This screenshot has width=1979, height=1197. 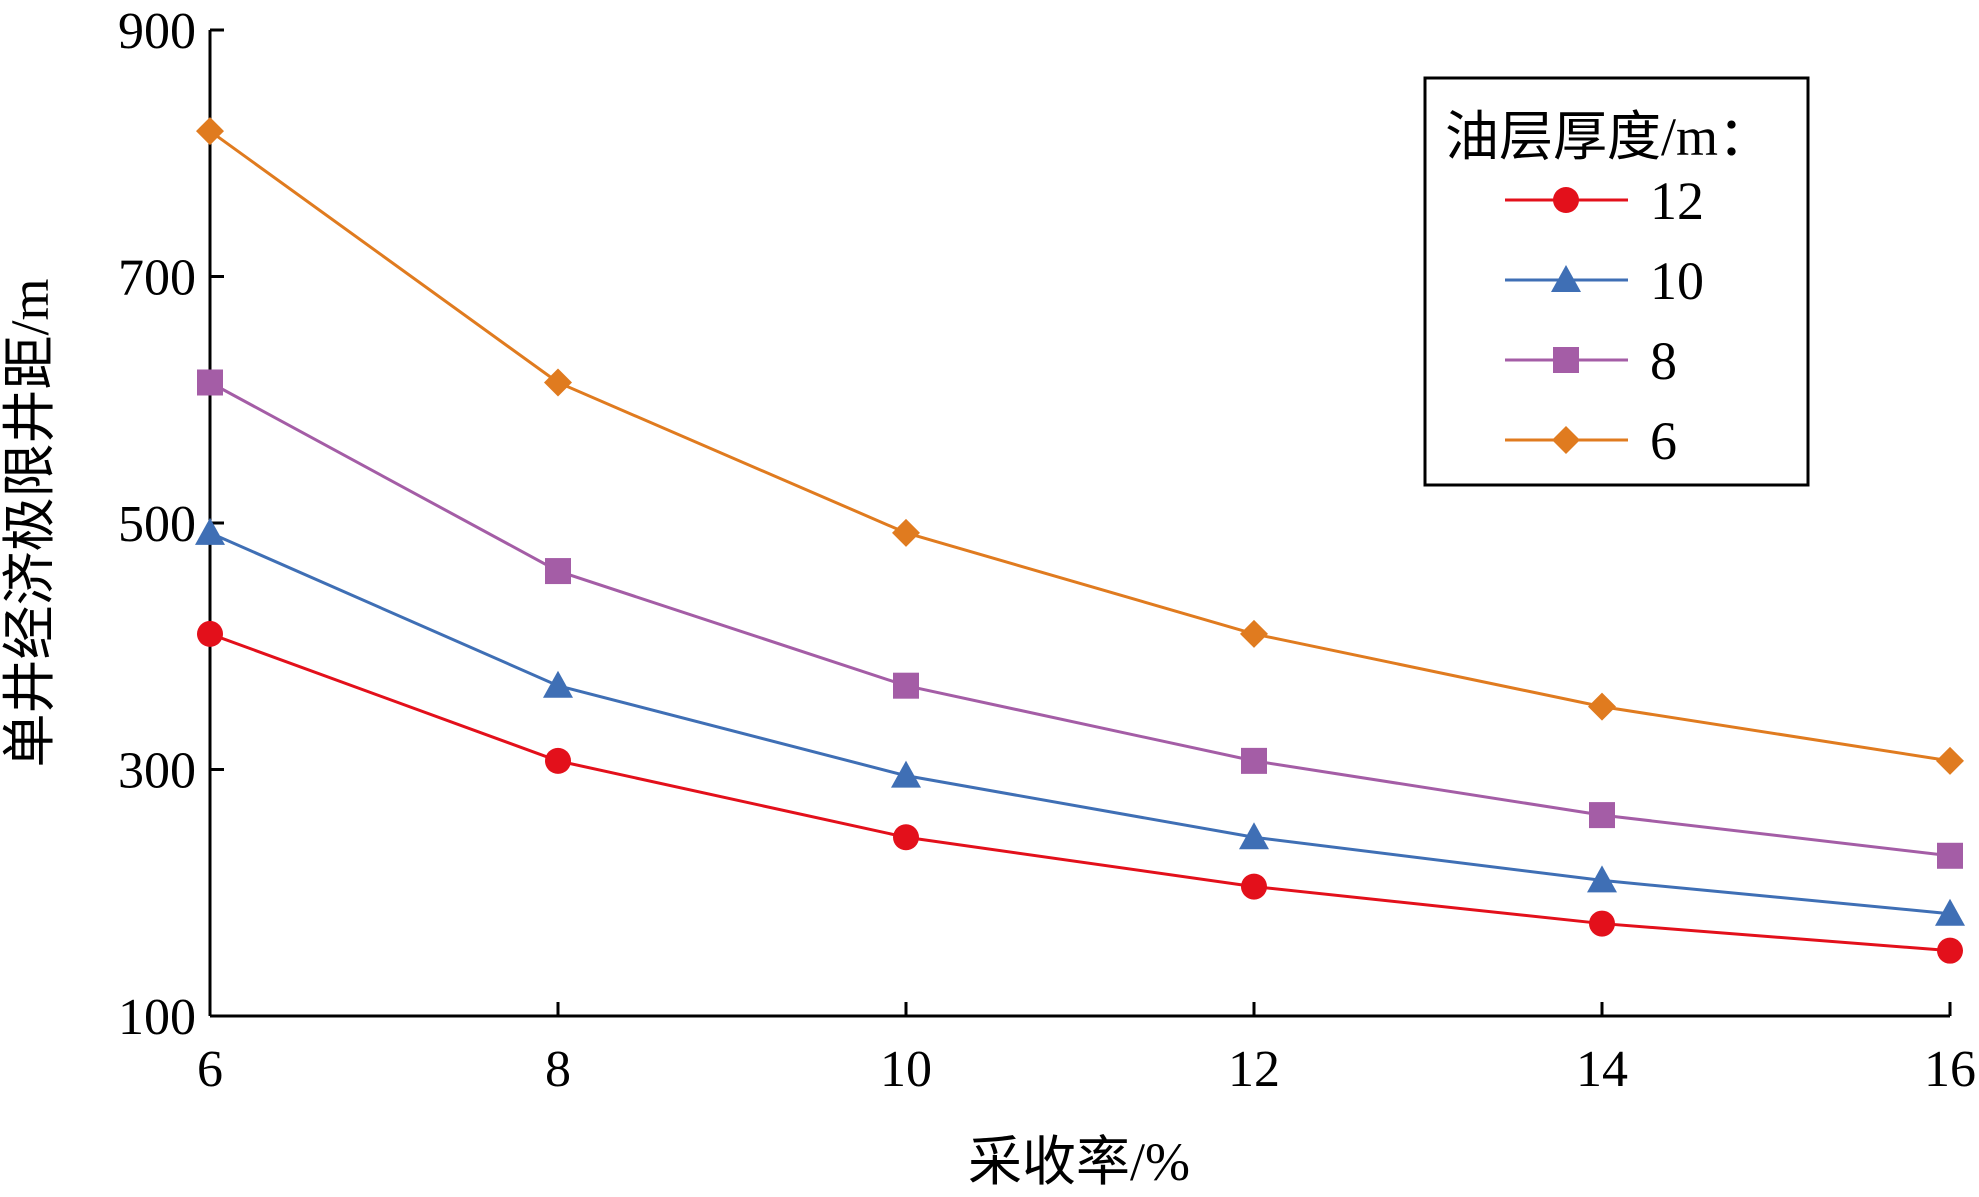 What do you see at coordinates (157, 524) in the screenshot?
I see `y-tick-label: 500` at bounding box center [157, 524].